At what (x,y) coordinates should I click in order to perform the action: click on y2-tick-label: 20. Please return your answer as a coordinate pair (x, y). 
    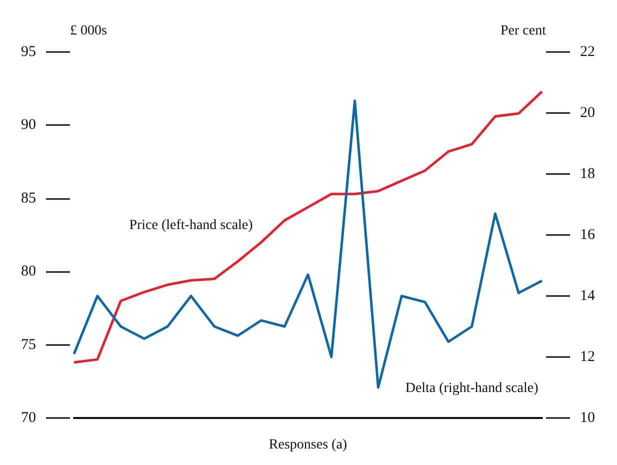
    Looking at the image, I should click on (587, 113).